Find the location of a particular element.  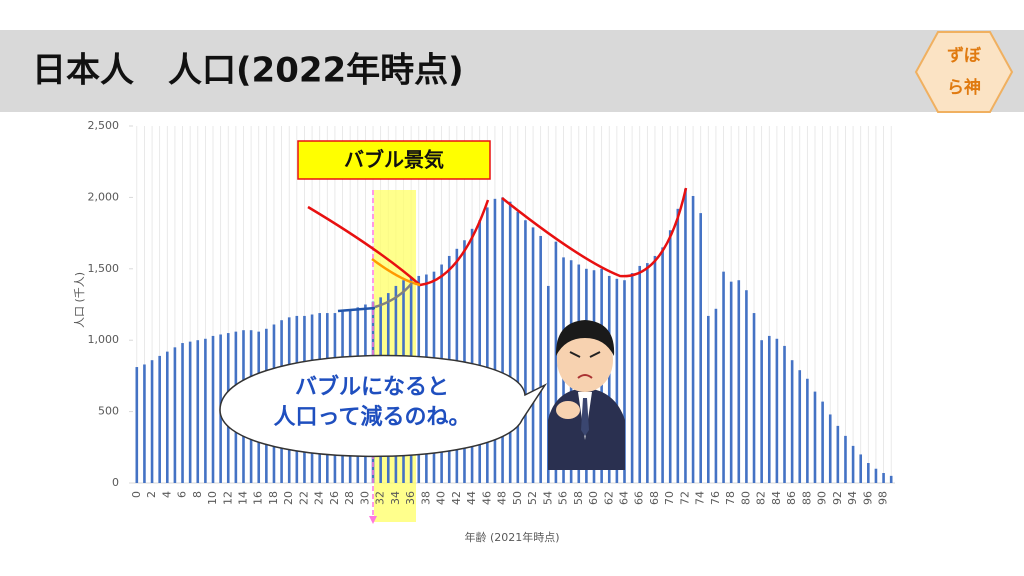

trend-curve is located at coordinates (396, 272).